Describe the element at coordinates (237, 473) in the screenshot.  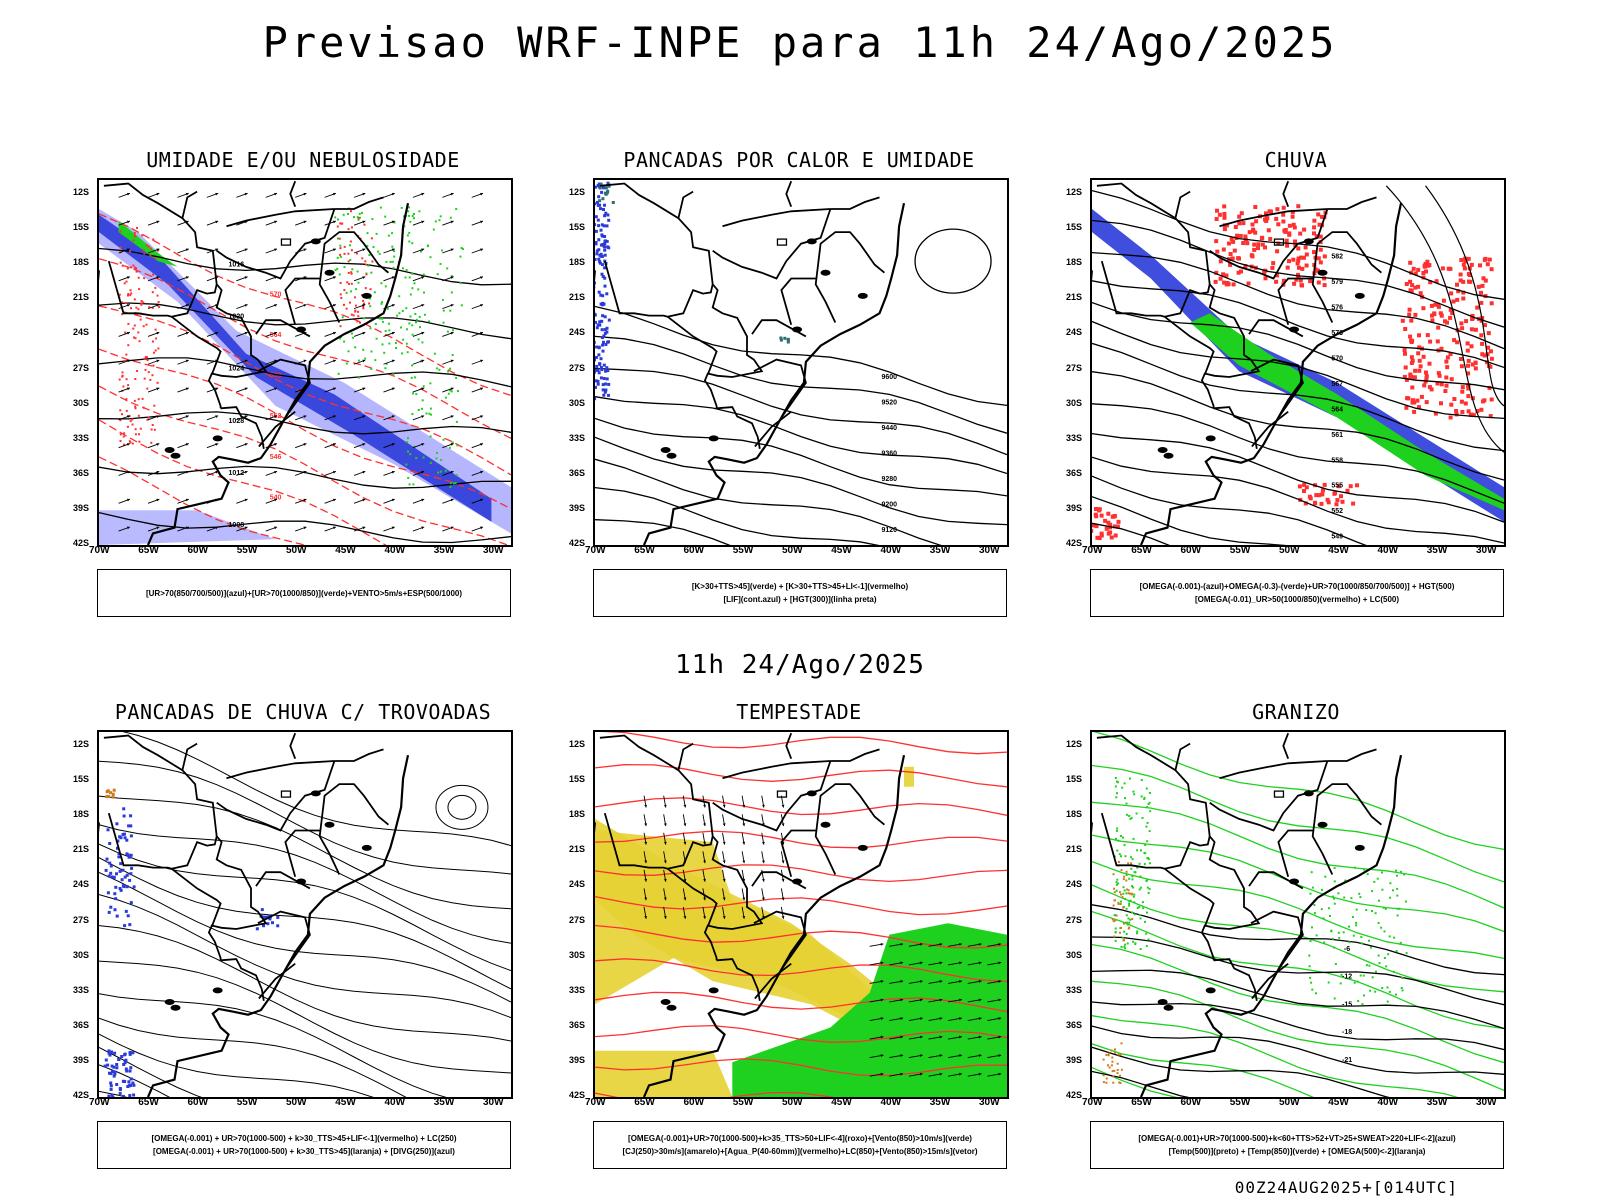
I see `contour-label: 1012` at that location.